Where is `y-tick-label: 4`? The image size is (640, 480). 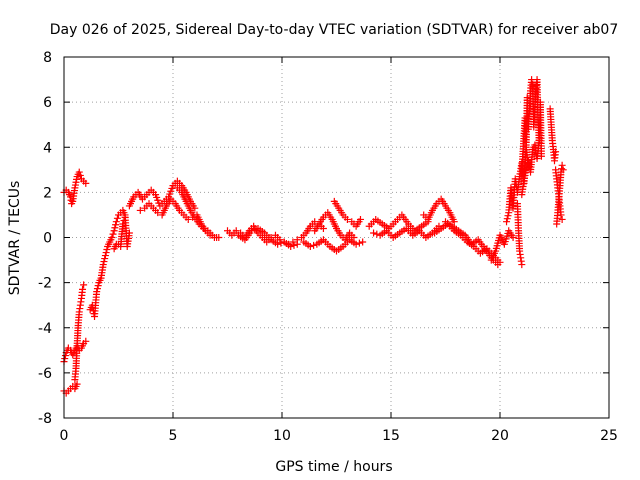 y-tick-label: 4 is located at coordinates (47, 148).